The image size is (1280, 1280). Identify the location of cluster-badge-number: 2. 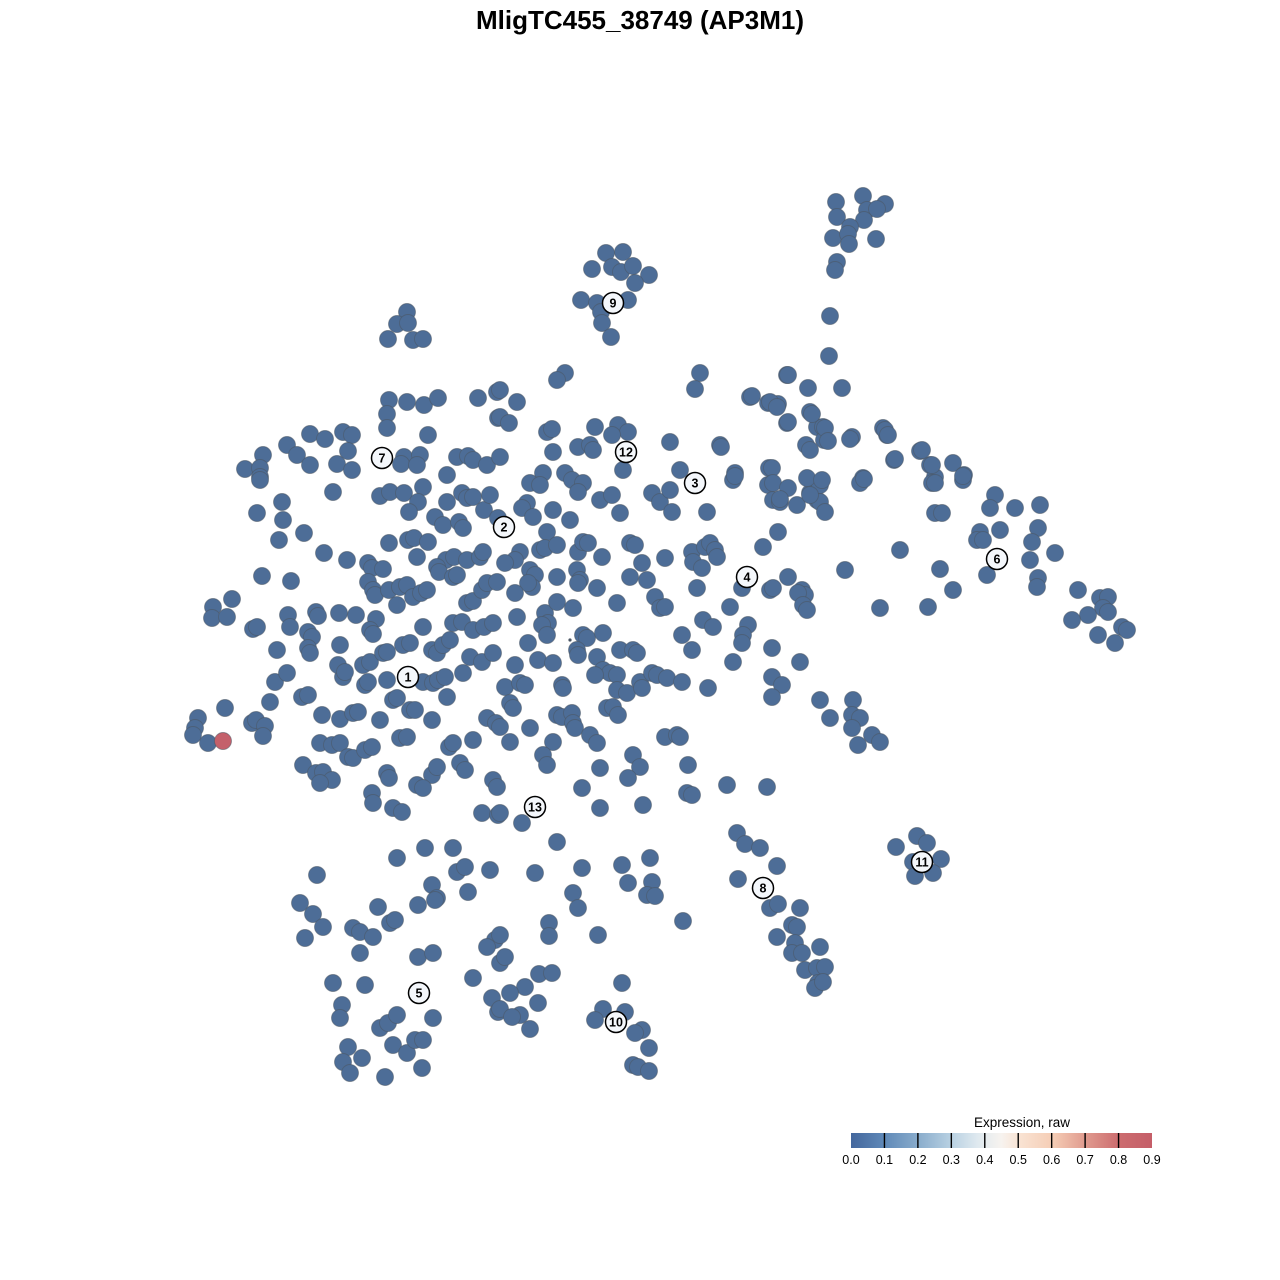
(504, 528).